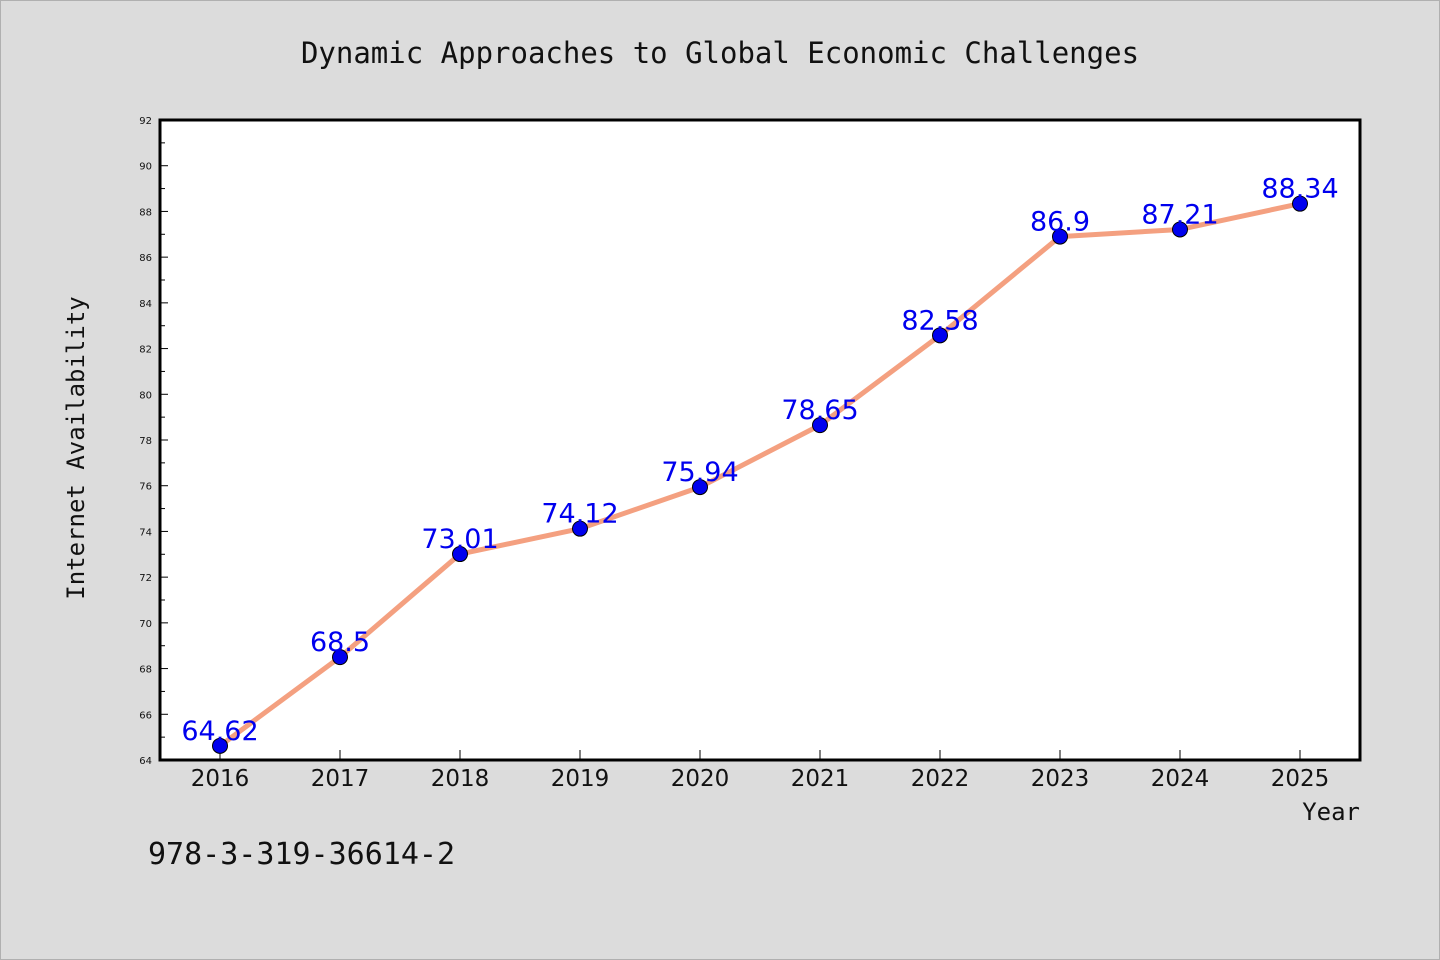 This screenshot has width=1440, height=960. Describe the element at coordinates (153, 441) in the screenshot. I see `y-axis: 64 66 68 70 72 74 76 78 80 82 84 86 88 90 92` at that location.